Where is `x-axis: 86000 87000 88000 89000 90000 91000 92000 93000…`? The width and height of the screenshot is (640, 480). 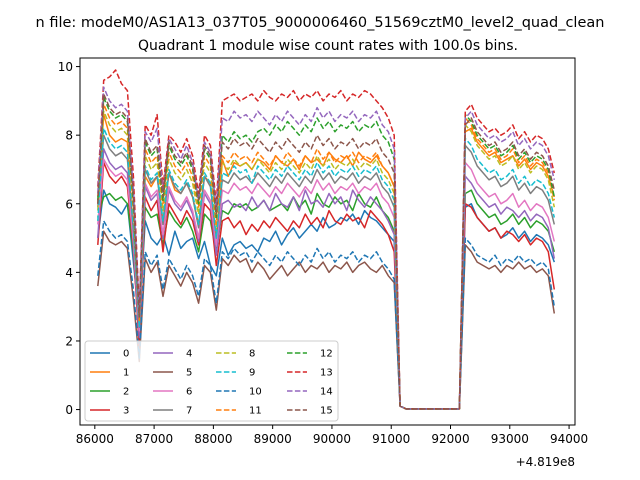
x-axis: 86000 87000 88000 89000 90000 91000 92000 93000… is located at coordinates (332, 435).